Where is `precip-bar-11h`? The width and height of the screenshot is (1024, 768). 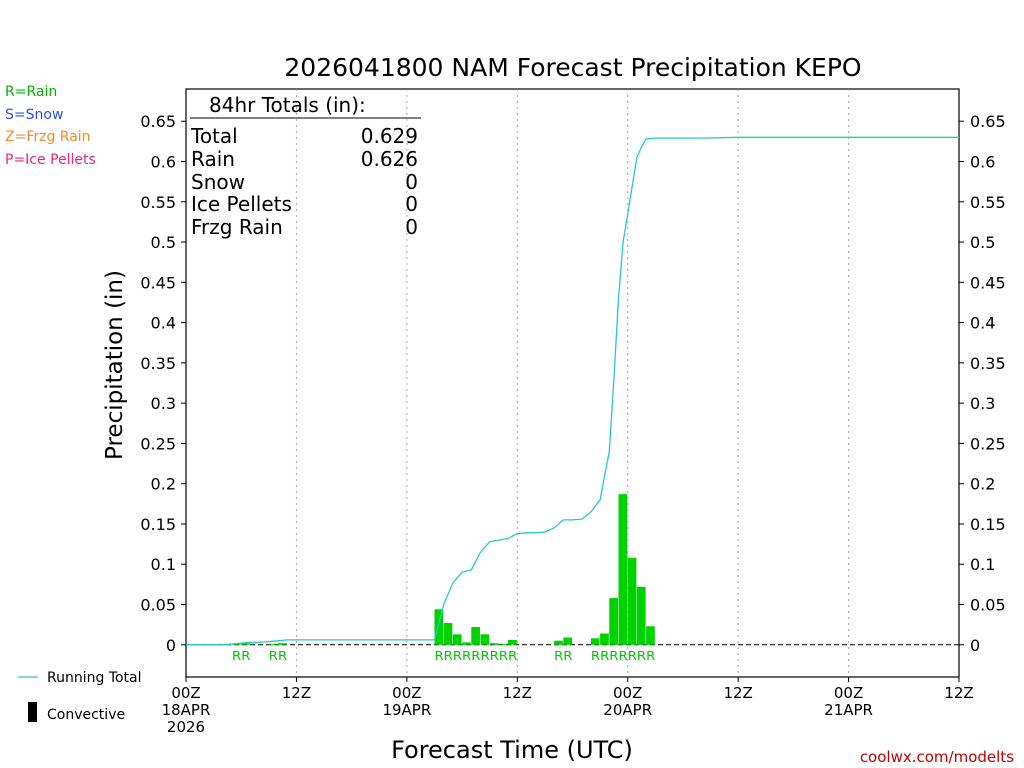
precip-bar-11h is located at coordinates (282, 644).